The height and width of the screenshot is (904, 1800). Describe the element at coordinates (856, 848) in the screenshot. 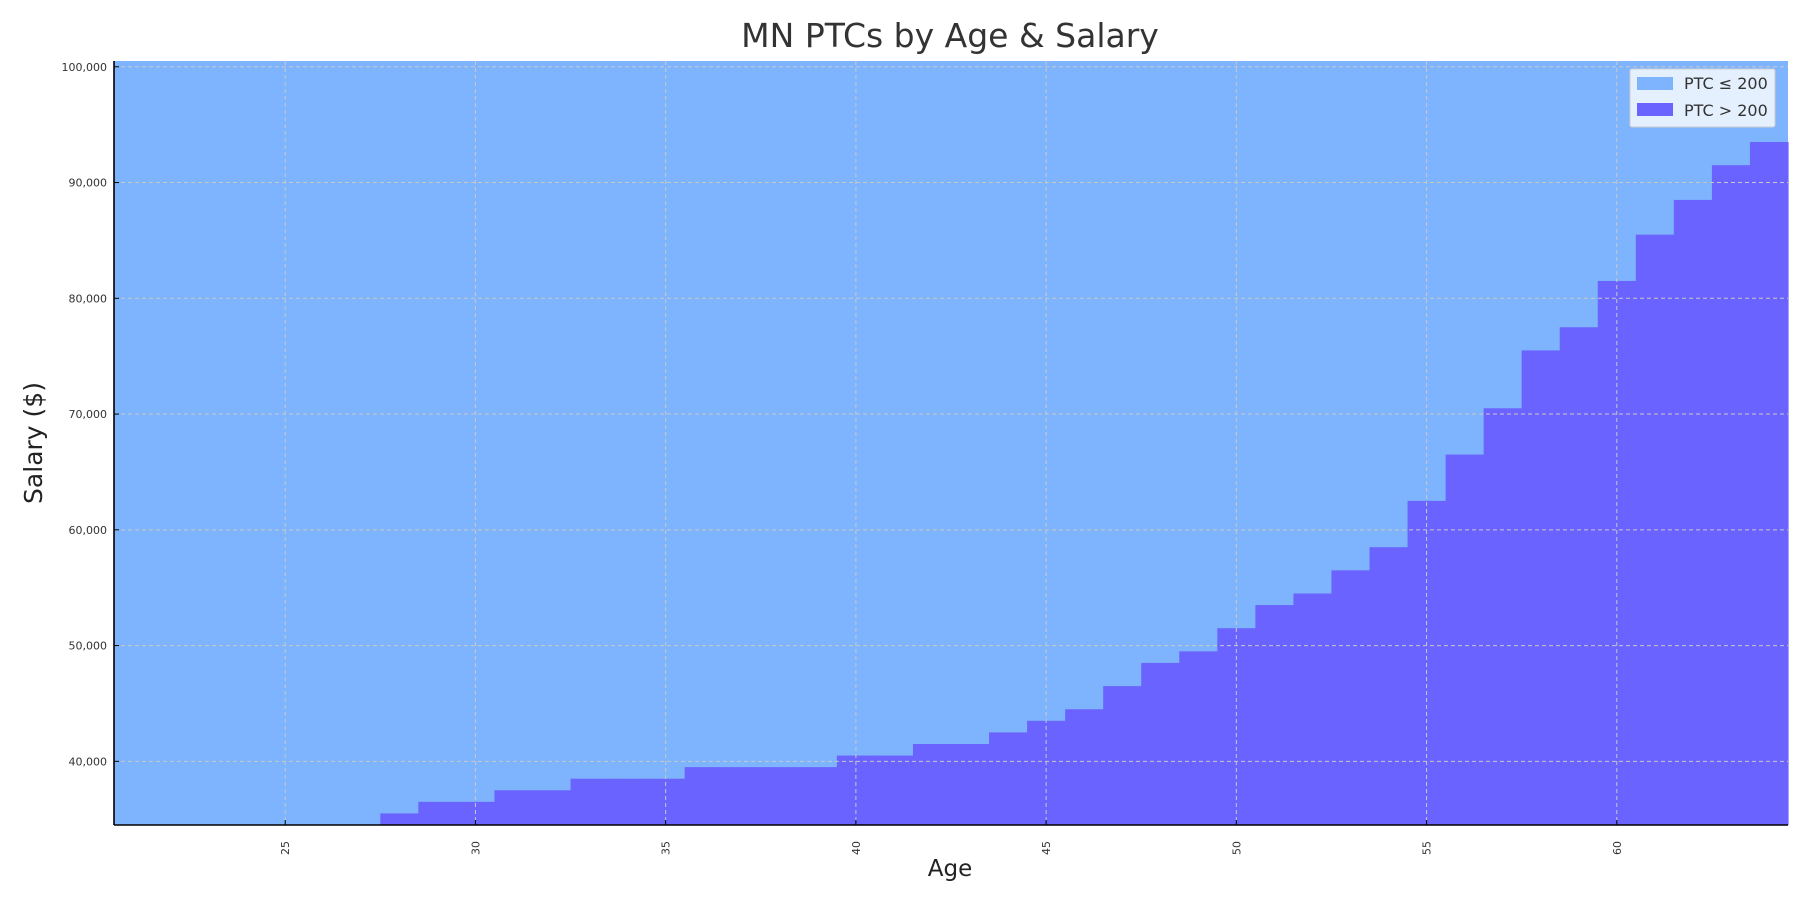

I see `x-tick-label: 40` at that location.